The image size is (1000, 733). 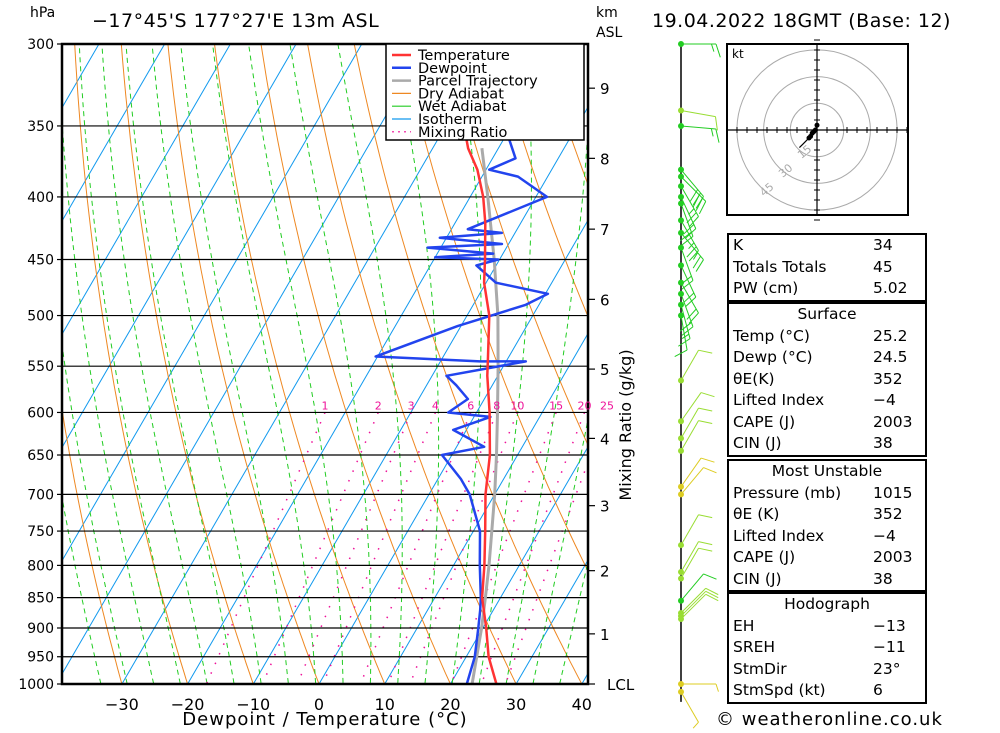 What do you see at coordinates (764, 557) in the screenshot?
I see `unstable-label: CAPE (J)` at bounding box center [764, 557].